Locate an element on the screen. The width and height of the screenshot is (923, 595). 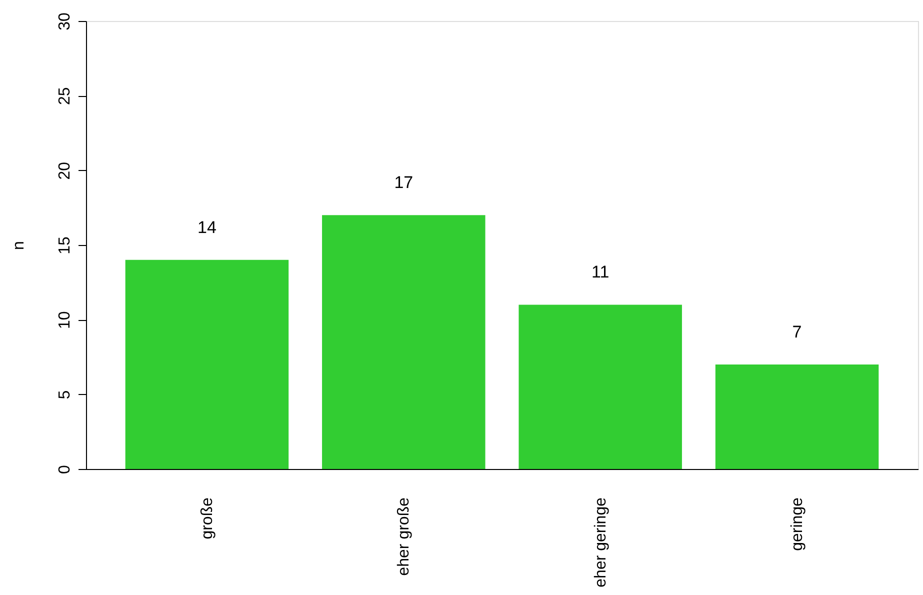
y-tick-label: 0 is located at coordinates (65, 469).